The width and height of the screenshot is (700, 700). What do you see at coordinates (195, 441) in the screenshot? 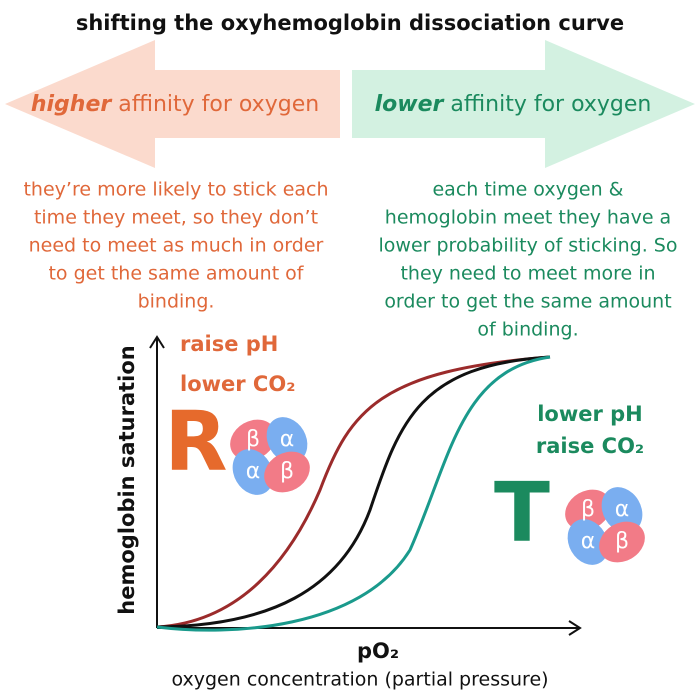
I see `state-letter: R` at bounding box center [195, 441].